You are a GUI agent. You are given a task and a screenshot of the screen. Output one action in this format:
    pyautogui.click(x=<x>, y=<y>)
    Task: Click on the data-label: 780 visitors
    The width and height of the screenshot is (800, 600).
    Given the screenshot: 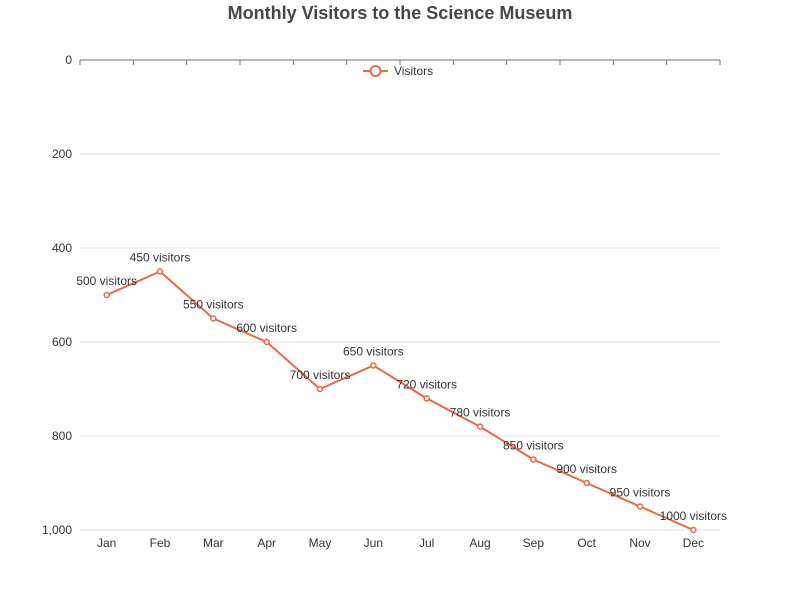 What is the action you would take?
    pyautogui.click(x=480, y=413)
    